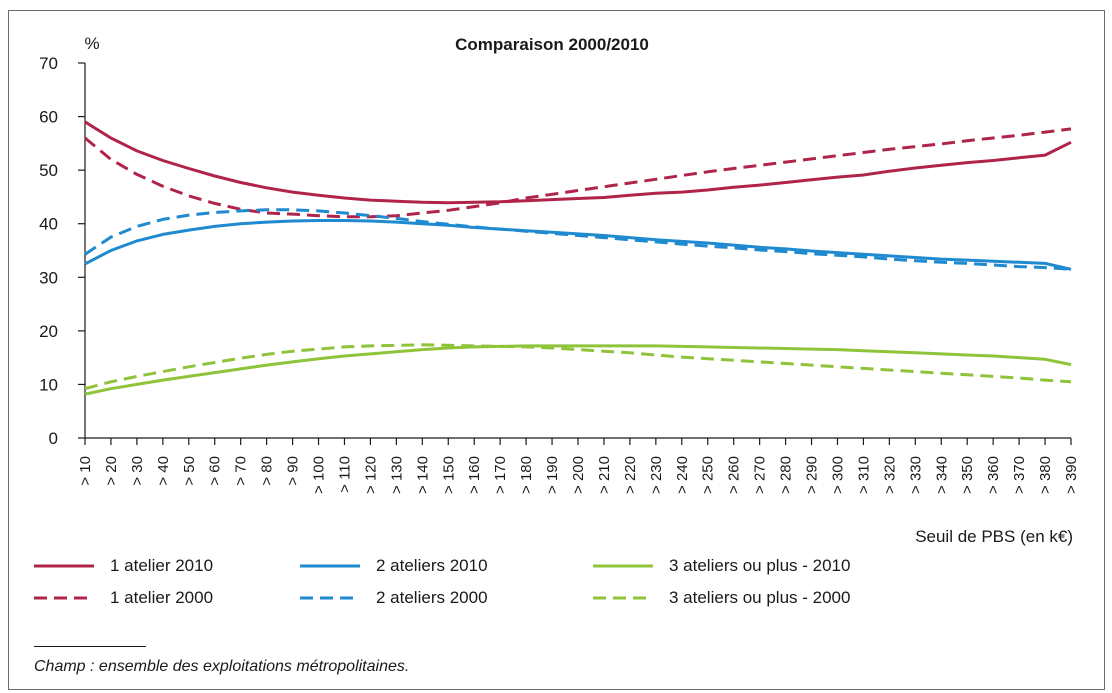 The height and width of the screenshot is (693, 1112). Describe the element at coordinates (48, 170) in the screenshot. I see `y-tick-label: 50` at that location.